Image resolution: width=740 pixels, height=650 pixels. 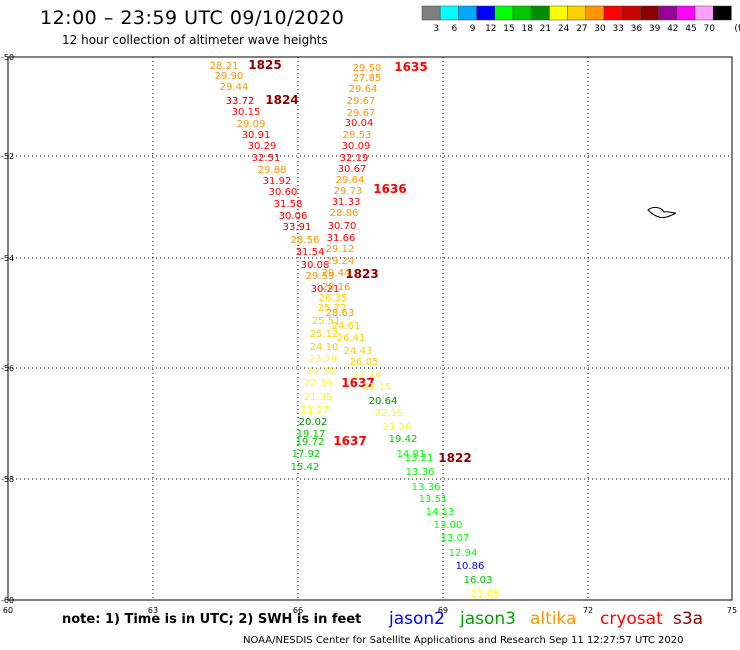 What do you see at coordinates (672, 29) in the screenshot?
I see `legend-label: 42` at bounding box center [672, 29].